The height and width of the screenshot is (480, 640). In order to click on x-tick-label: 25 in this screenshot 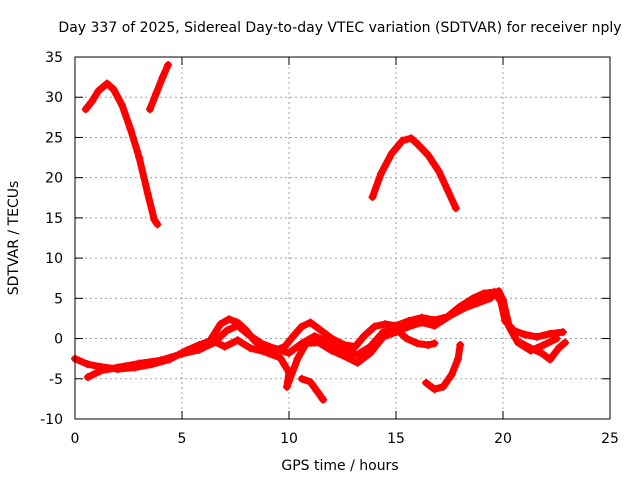, I will do `click(610, 439)`.